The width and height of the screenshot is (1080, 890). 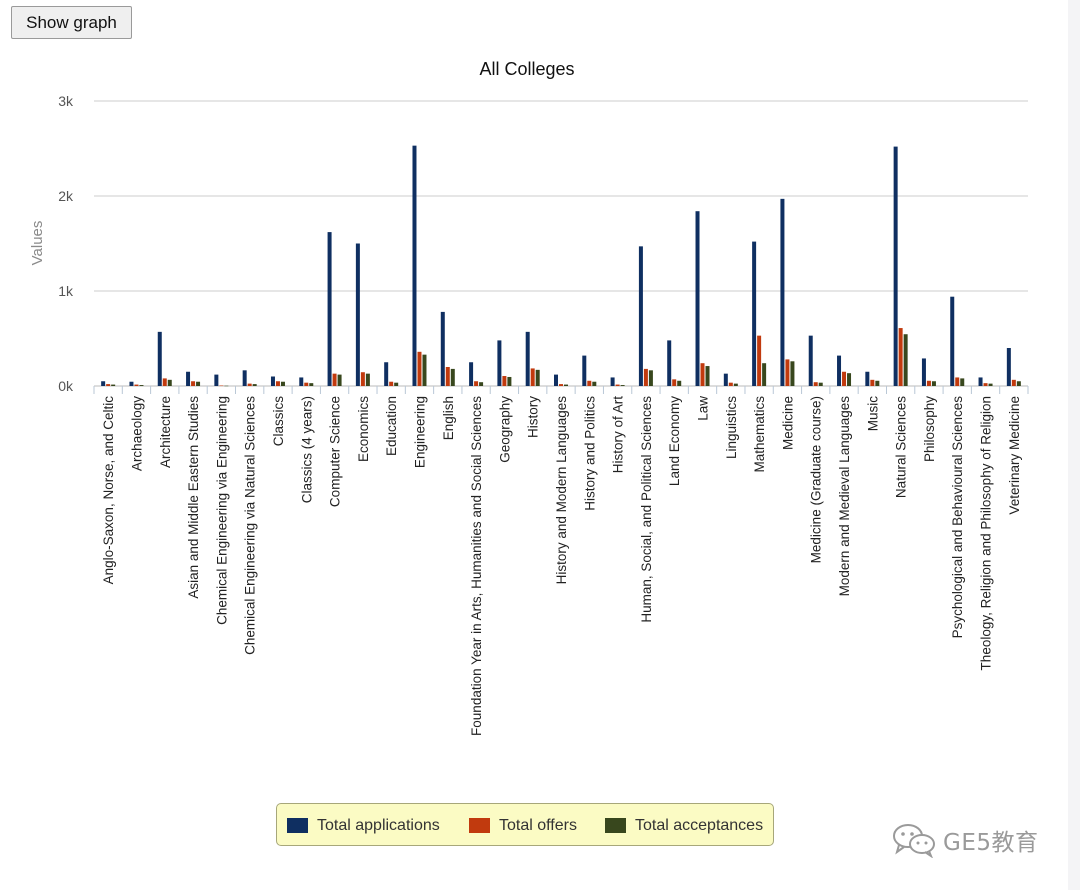 What do you see at coordinates (699, 825) in the screenshot?
I see `legend-label-acceptances: Total acceptances` at bounding box center [699, 825].